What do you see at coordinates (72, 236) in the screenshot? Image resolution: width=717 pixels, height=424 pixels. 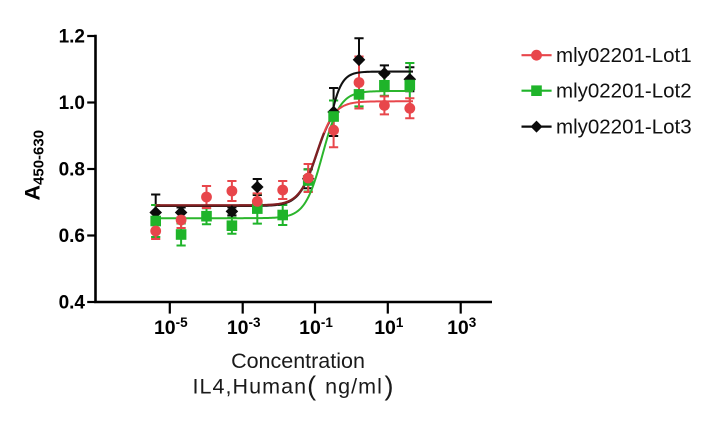 I see `svg-text: 0.6` at bounding box center [72, 236].